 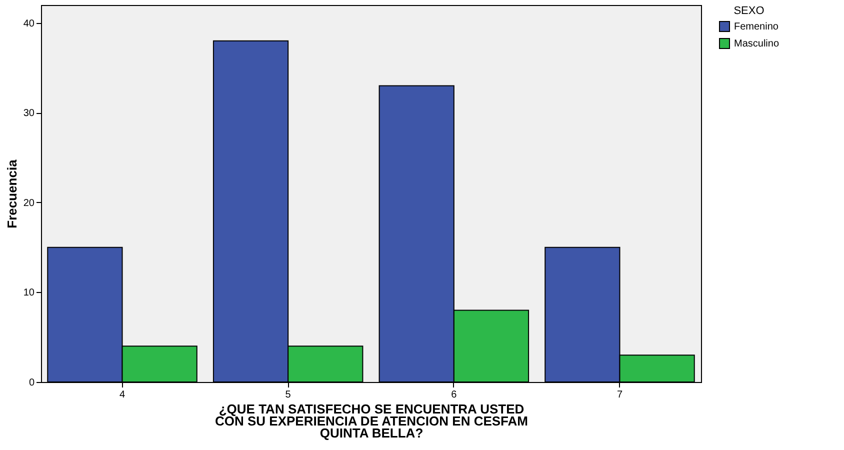 What do you see at coordinates (31, 383) in the screenshot?
I see `y-tick-label: 0` at bounding box center [31, 383].